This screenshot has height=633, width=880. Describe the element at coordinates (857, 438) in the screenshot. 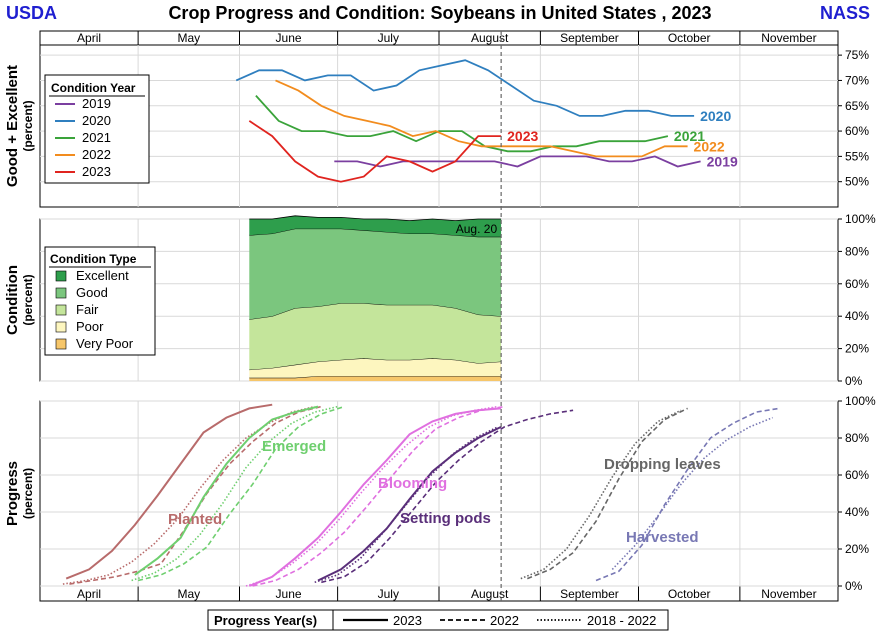

I see `progress-tick-label: 80%` at that location.